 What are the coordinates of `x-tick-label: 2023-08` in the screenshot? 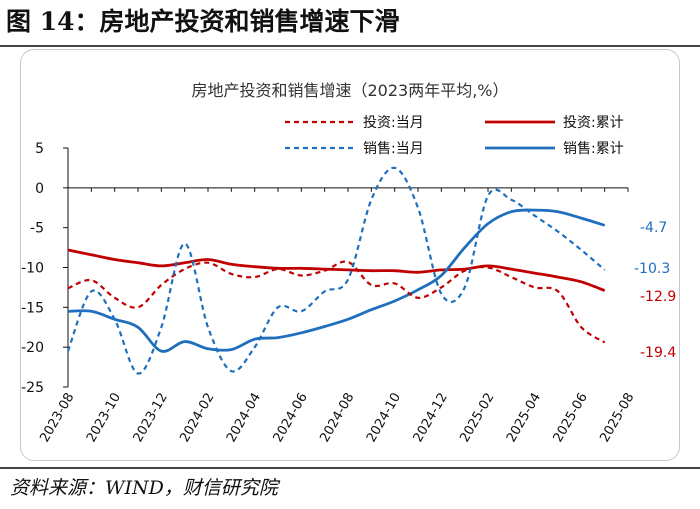 It's located at (57, 418).